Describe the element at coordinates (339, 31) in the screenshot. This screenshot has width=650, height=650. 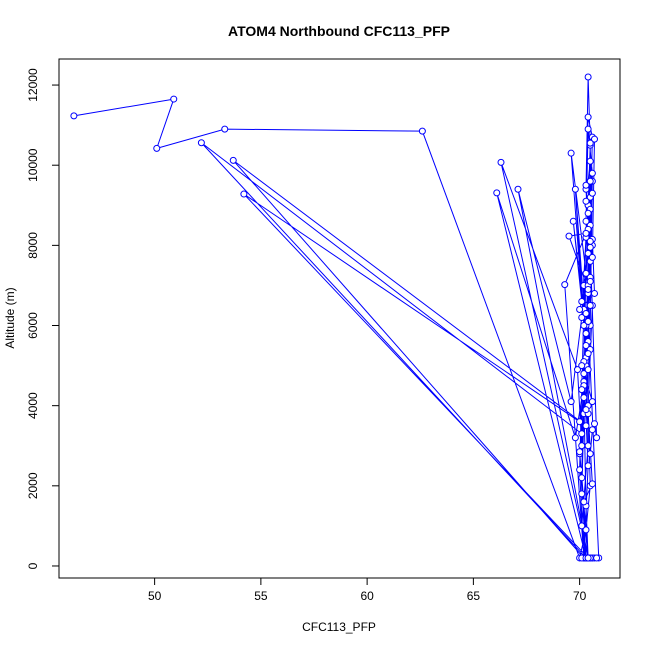
I see `chart-title: ATOM4 Northbound CFC113_PFP` at that location.